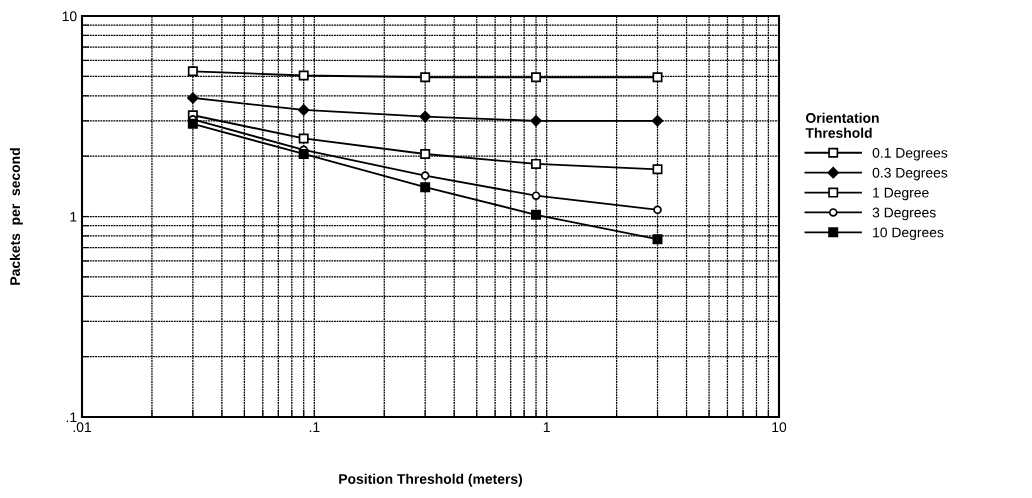 The image size is (1032, 498). What do you see at coordinates (314, 427) in the screenshot?
I see `x-tick-label: .1` at bounding box center [314, 427].